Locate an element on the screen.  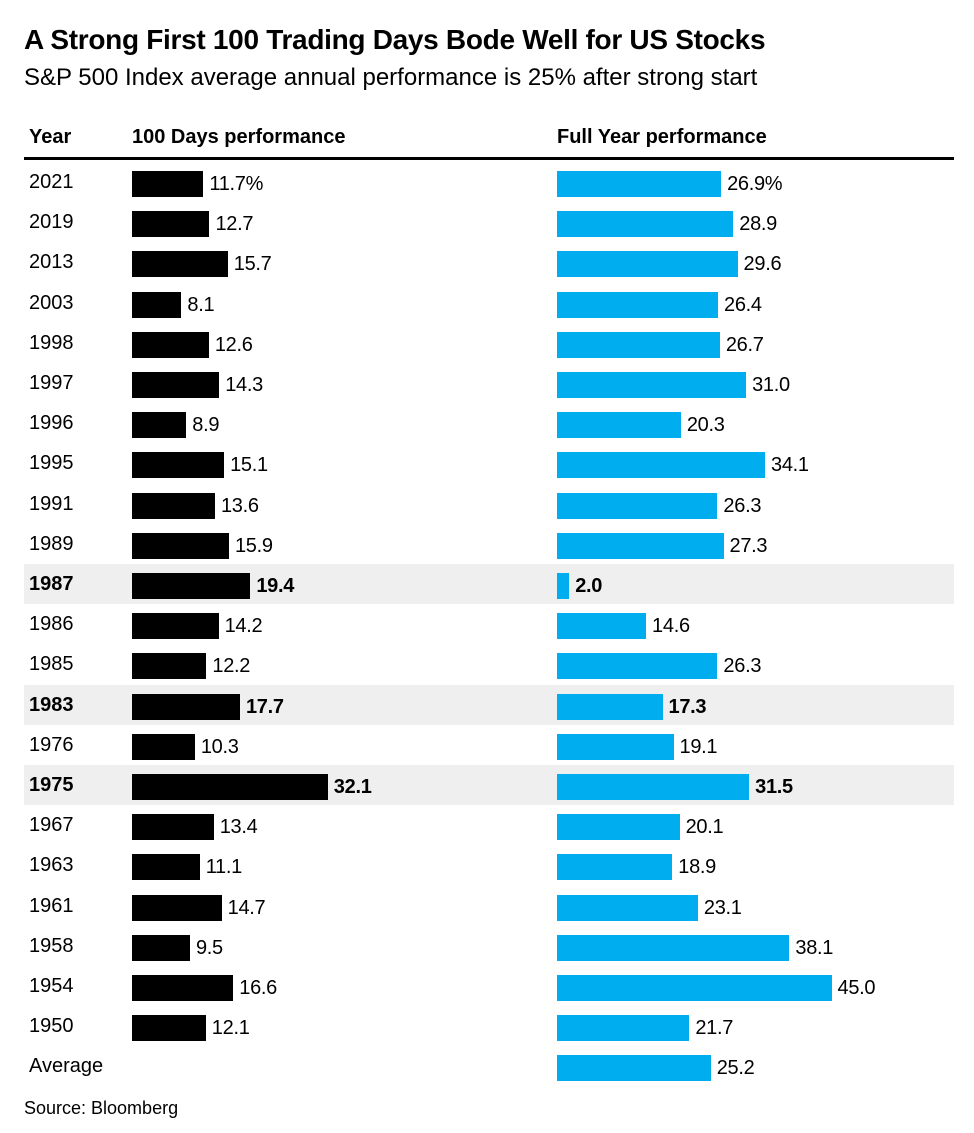
table-row: 1961 14.7 23.1 is located at coordinates (489, 906).